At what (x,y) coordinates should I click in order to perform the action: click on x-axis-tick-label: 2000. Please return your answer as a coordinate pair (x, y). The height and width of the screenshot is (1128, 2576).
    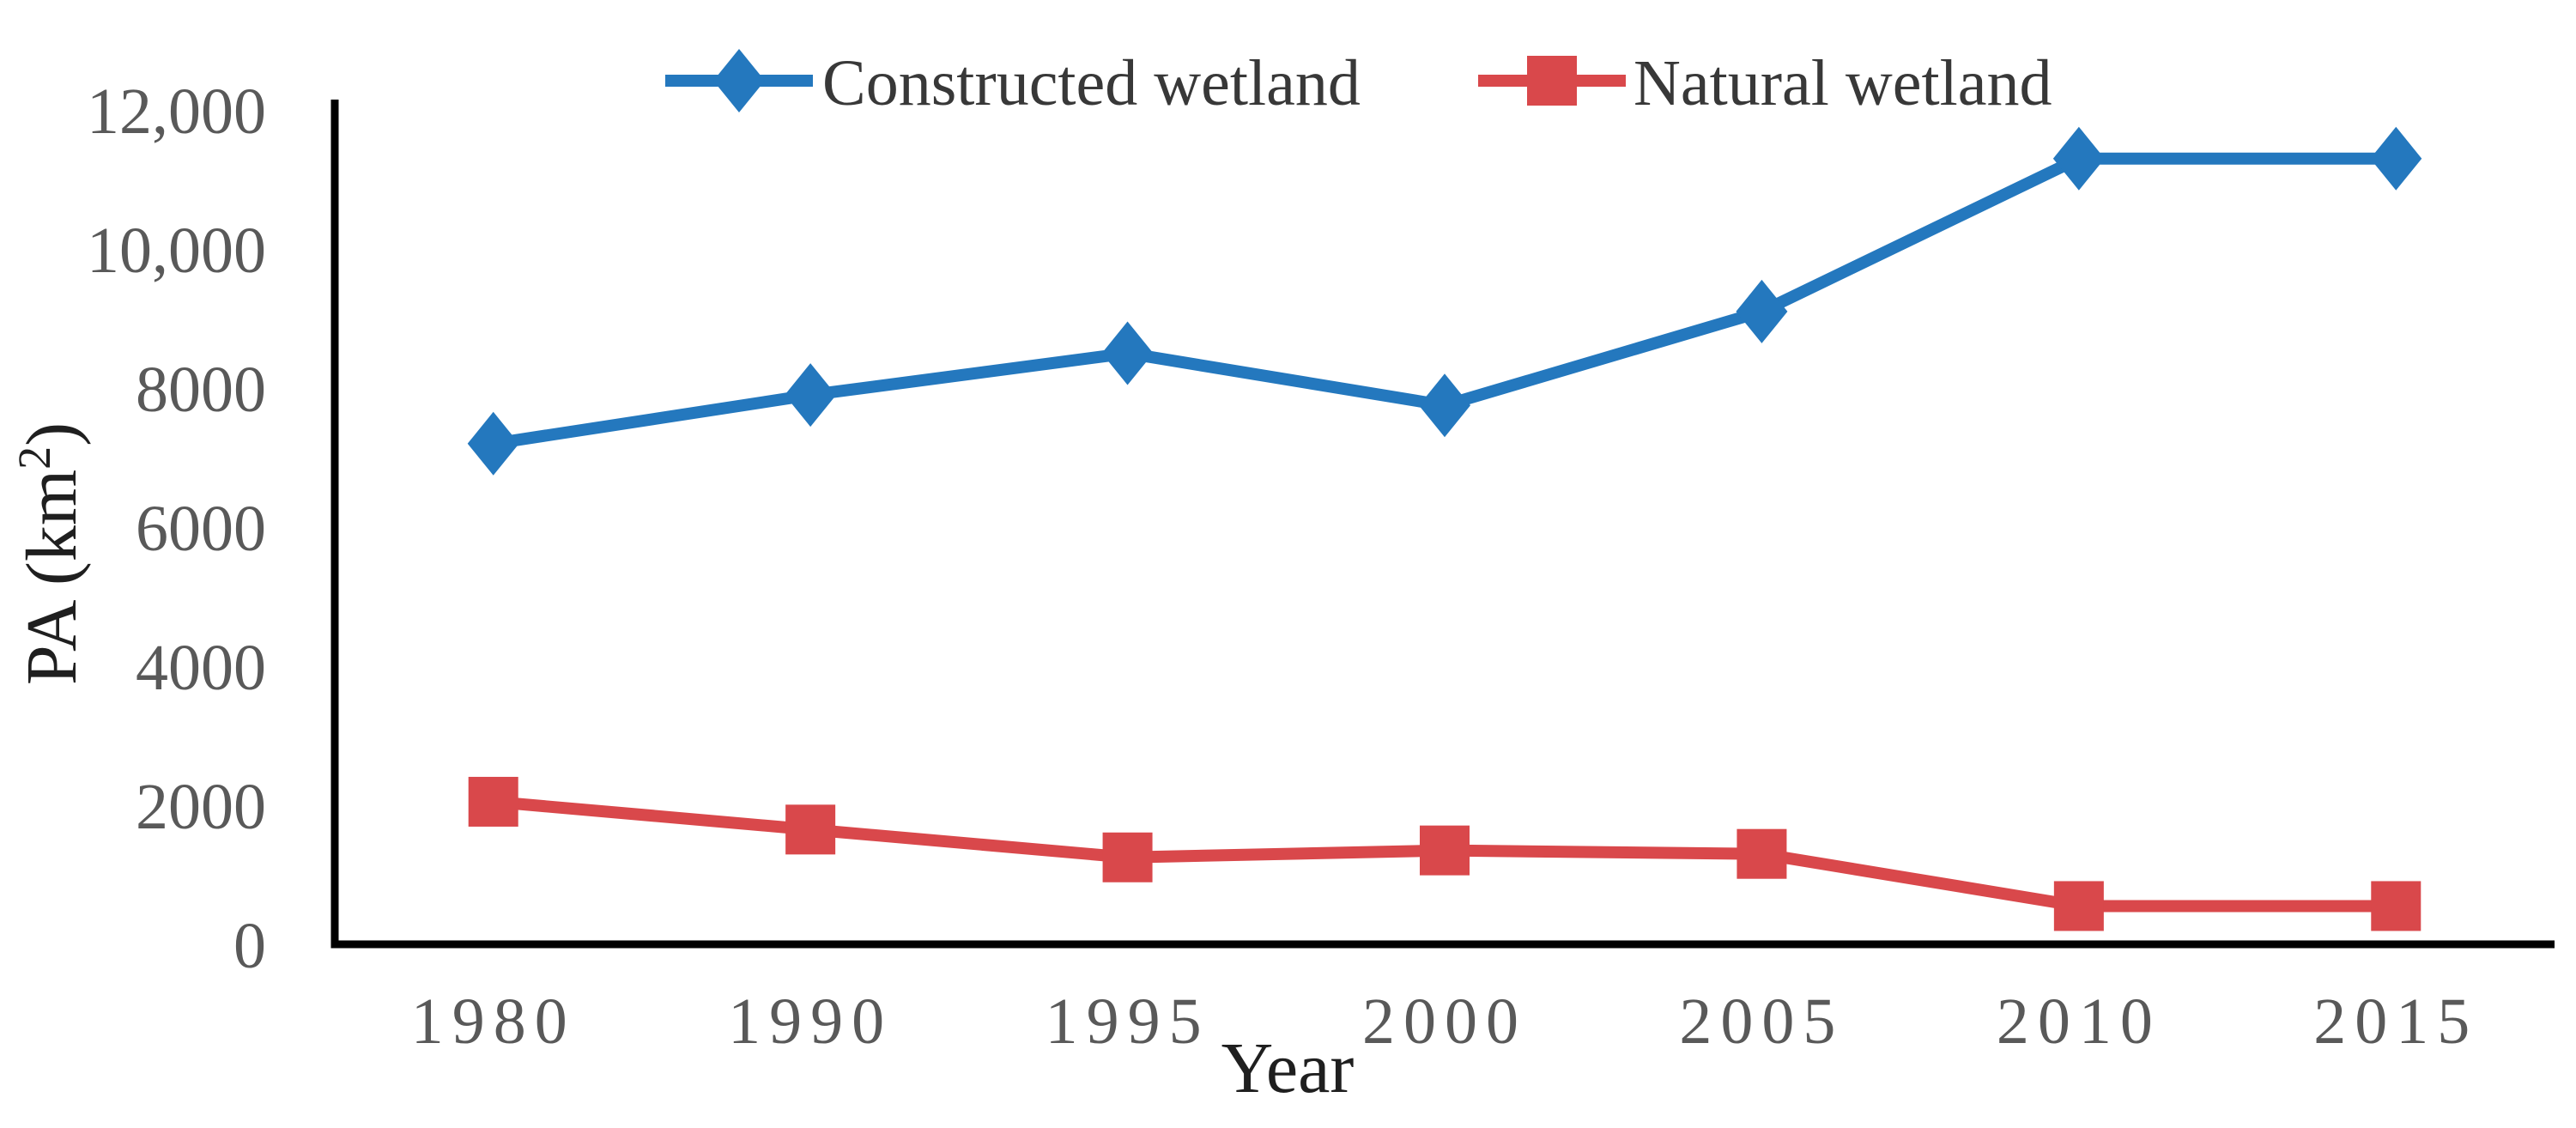
    Looking at the image, I should click on (1444, 1022).